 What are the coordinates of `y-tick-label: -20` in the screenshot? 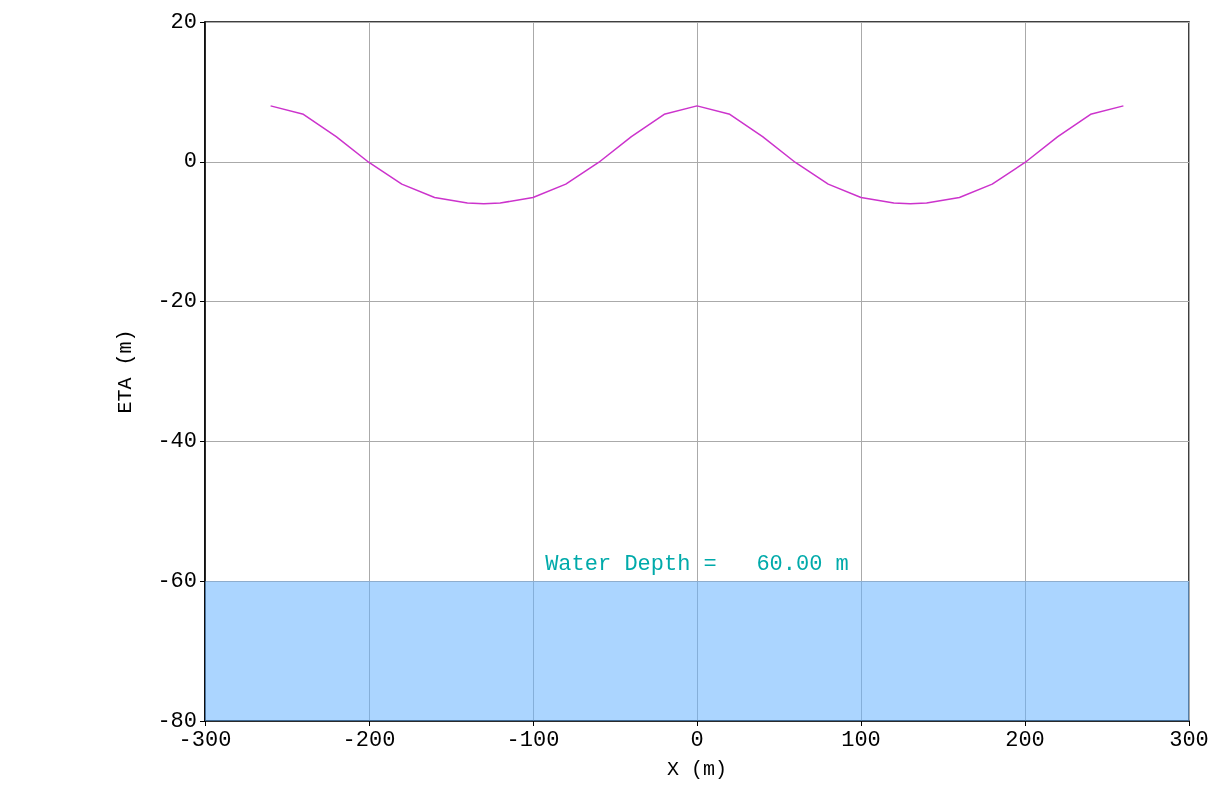 It's located at (177, 302).